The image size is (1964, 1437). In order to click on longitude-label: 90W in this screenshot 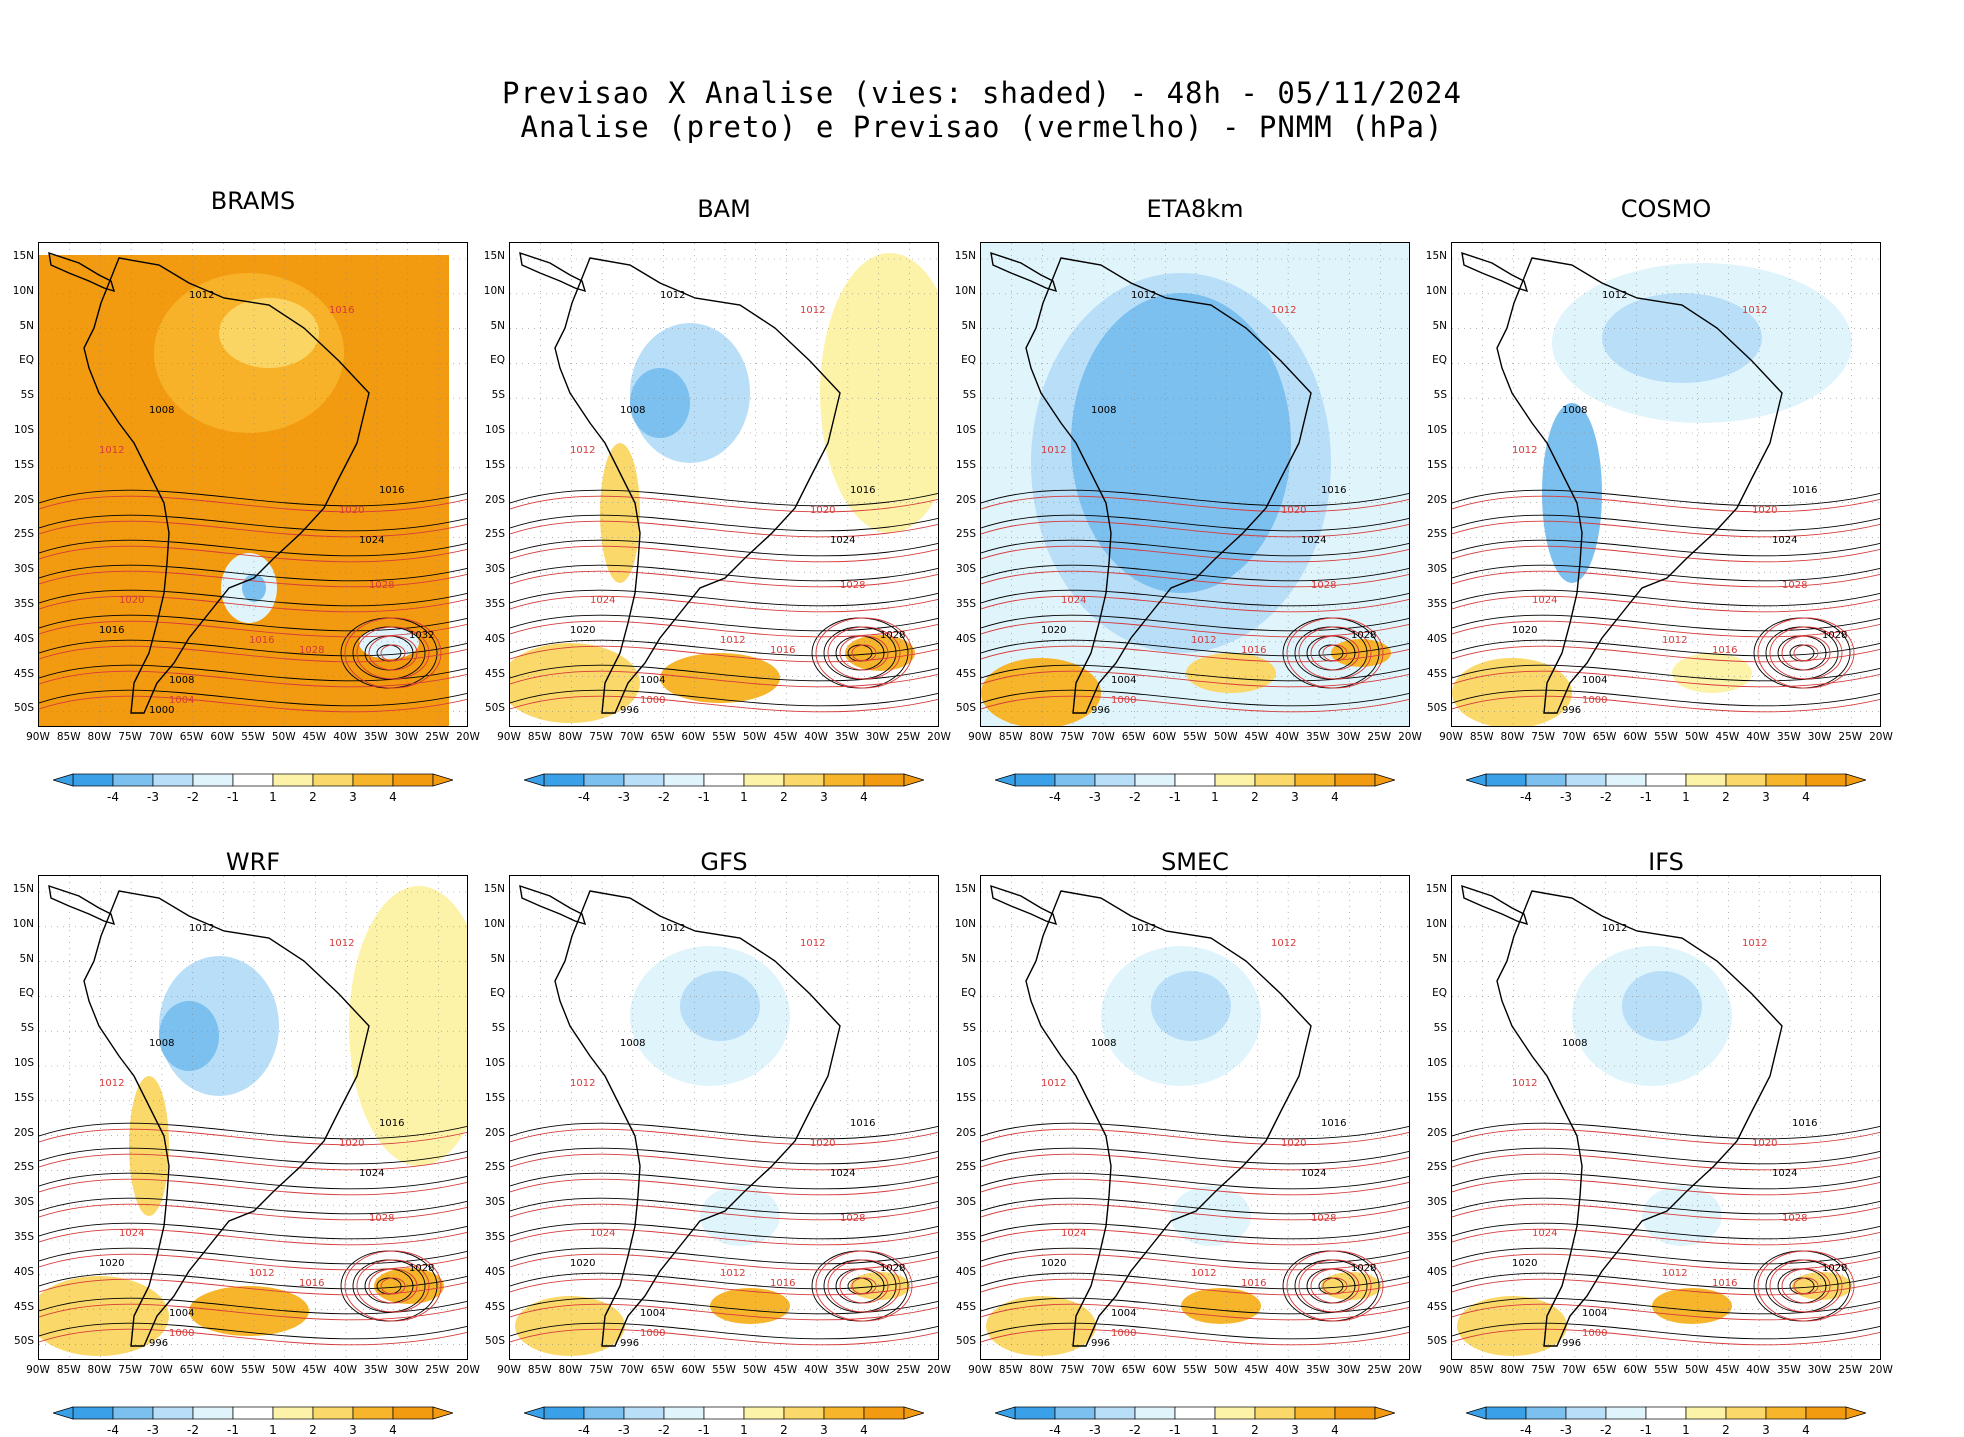, I will do `click(1451, 737)`.